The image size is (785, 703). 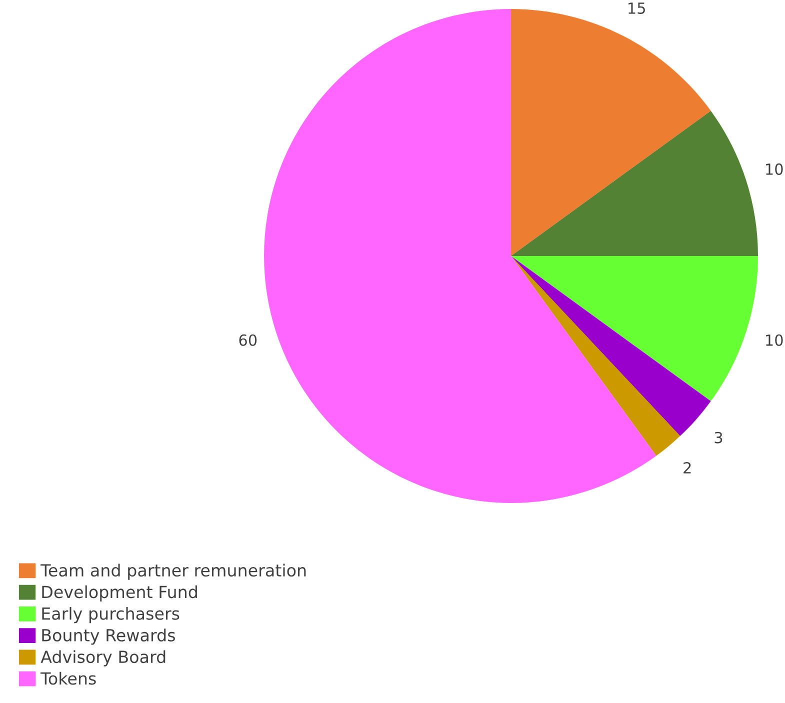 I want to click on data-label: 15, so click(x=636, y=8).